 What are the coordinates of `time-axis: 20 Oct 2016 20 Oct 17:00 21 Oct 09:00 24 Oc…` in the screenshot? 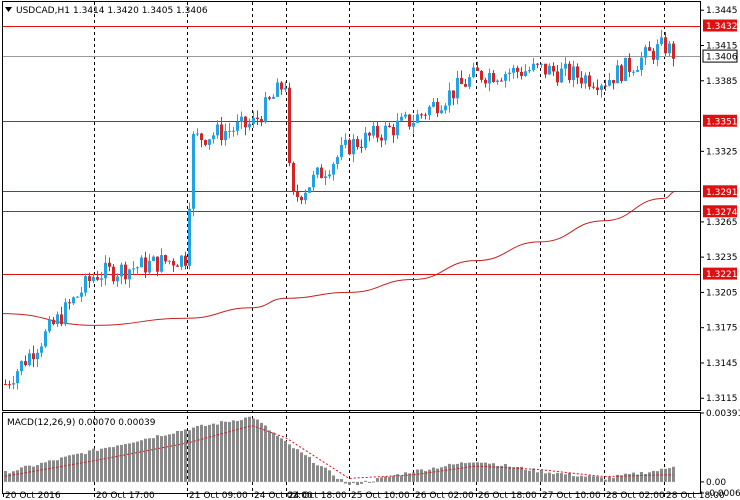 It's located at (364, 495).